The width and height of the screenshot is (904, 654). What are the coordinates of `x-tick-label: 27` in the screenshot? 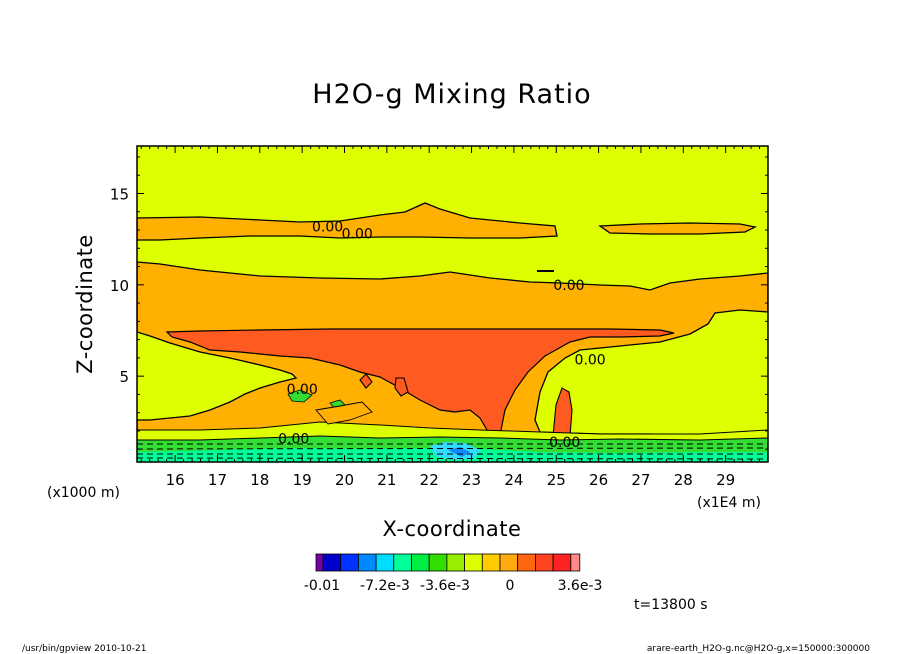 It's located at (640, 480).